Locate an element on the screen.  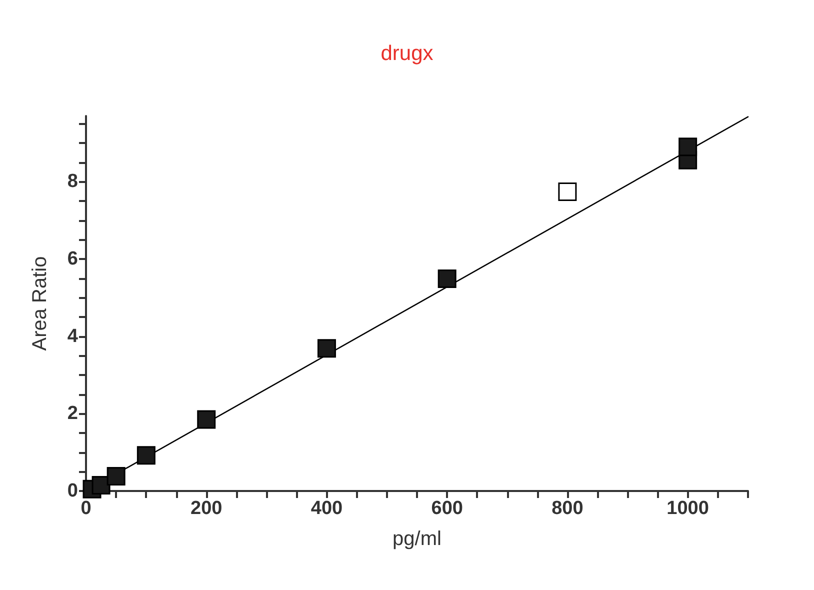
x-axis-title: pg/ml is located at coordinates (417, 539).